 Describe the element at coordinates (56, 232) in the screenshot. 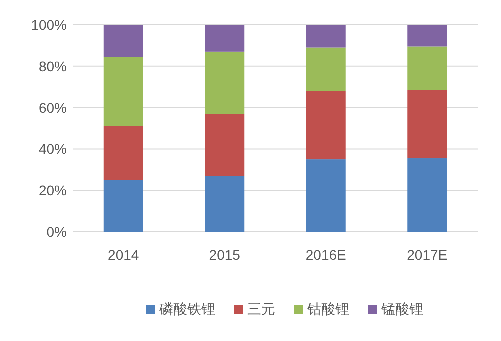

I see `y-tick-label: 0%` at that location.